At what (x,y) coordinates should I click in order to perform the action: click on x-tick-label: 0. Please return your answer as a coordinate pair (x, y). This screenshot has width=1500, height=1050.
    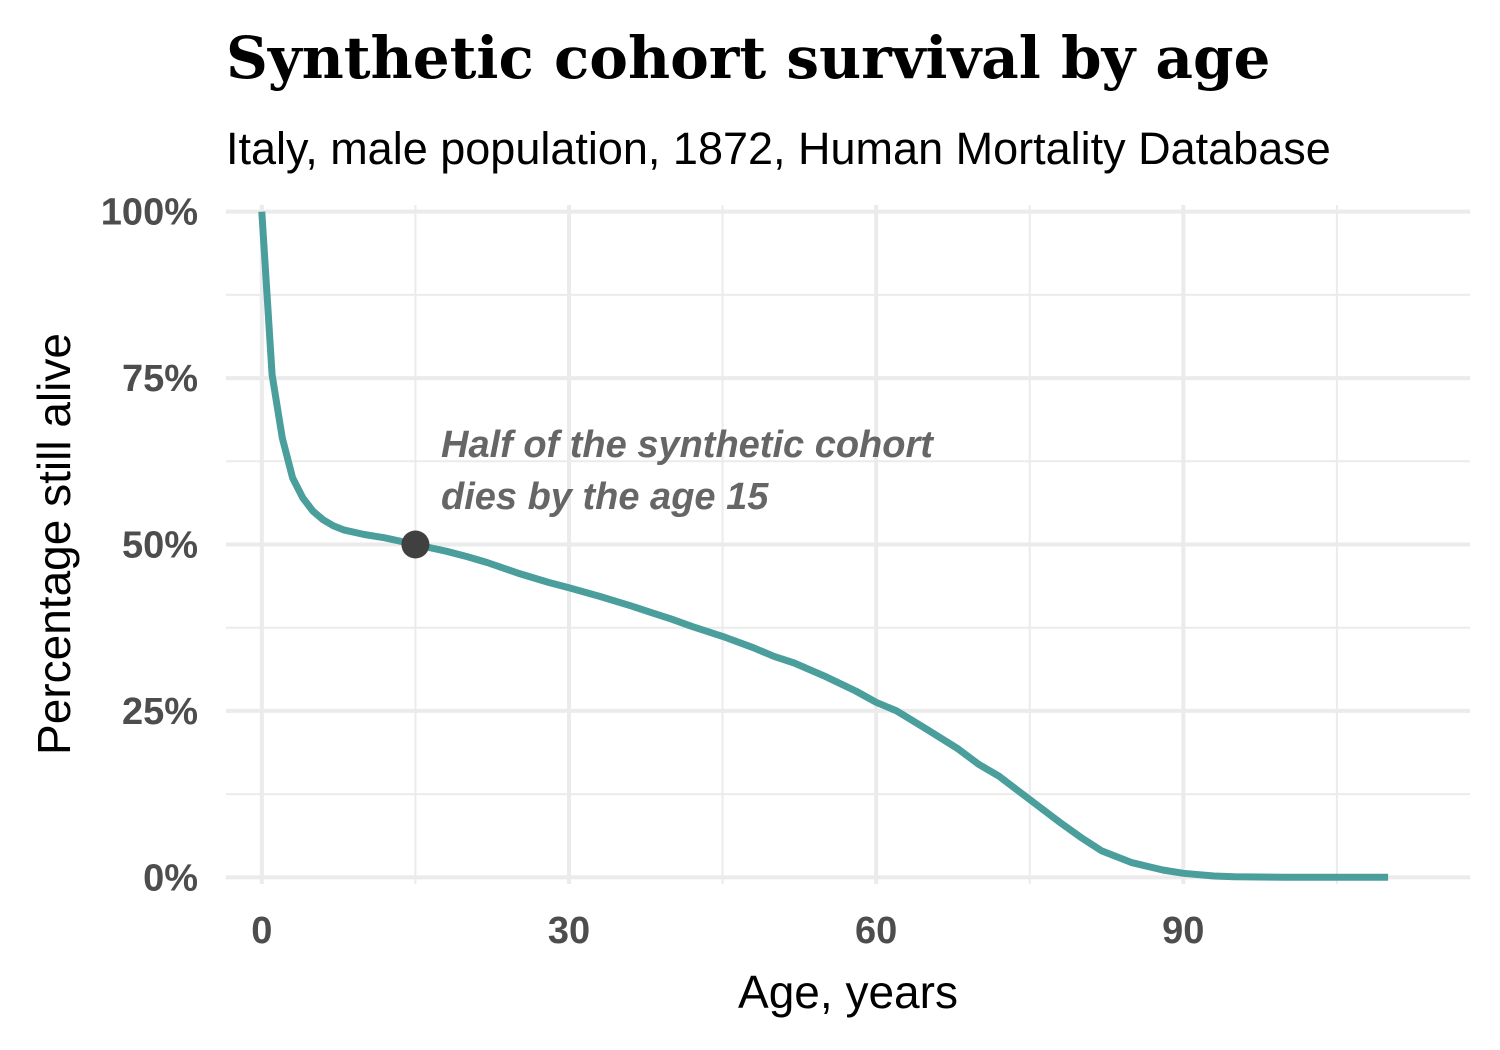
    Looking at the image, I should click on (261, 931).